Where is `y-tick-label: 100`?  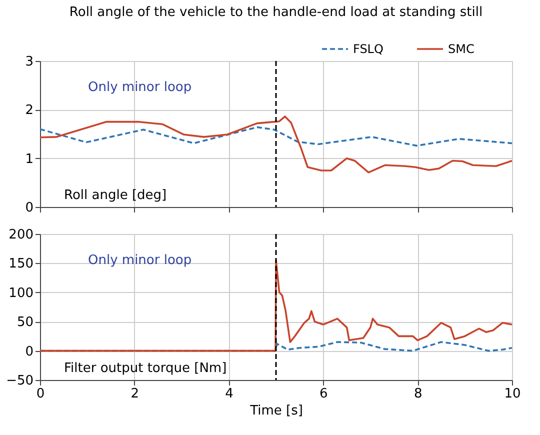
y-tick-label: 100 is located at coordinates (21, 293).